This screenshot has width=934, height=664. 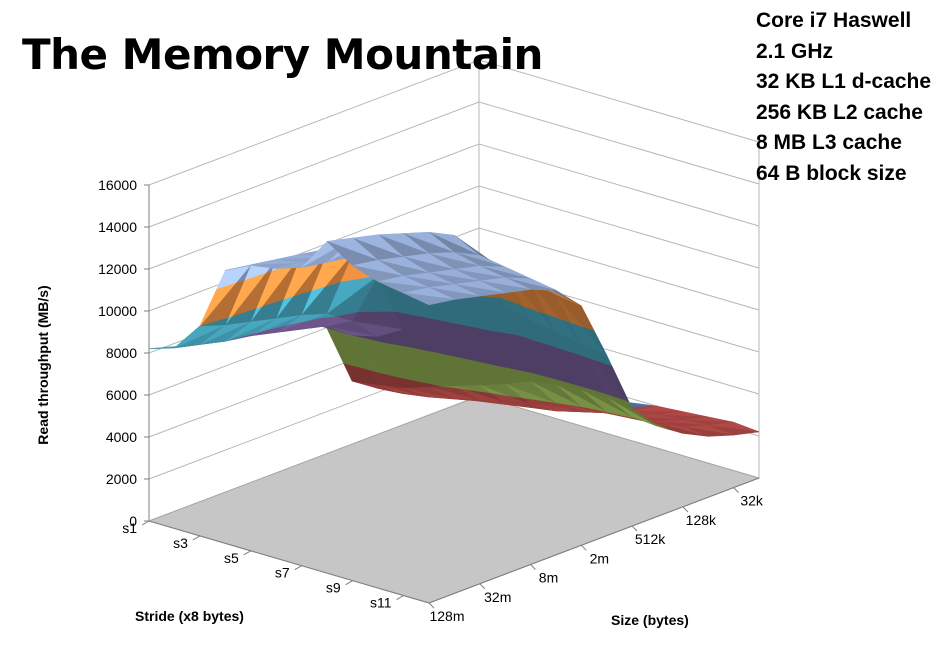 What do you see at coordinates (831, 173) in the screenshot?
I see `spec-block: 64 B block size` at bounding box center [831, 173].